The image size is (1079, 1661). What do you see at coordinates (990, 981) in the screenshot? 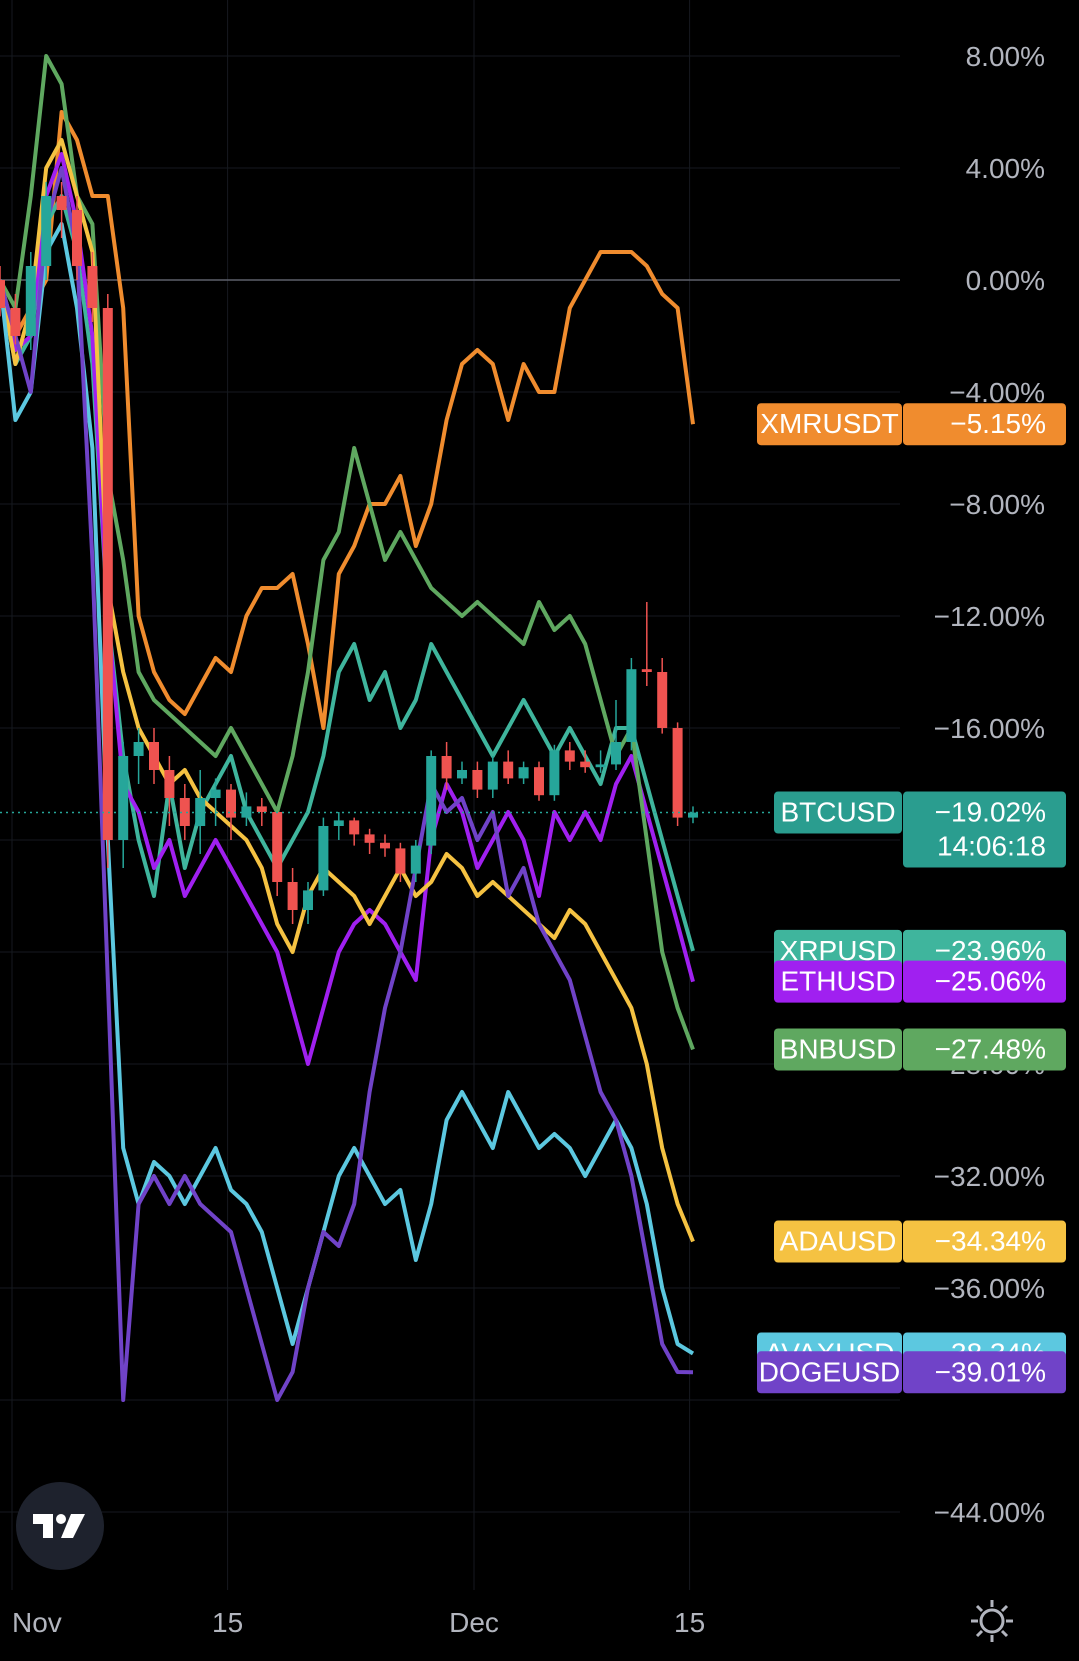
I see `series-value-label: −25.06%` at bounding box center [990, 981].